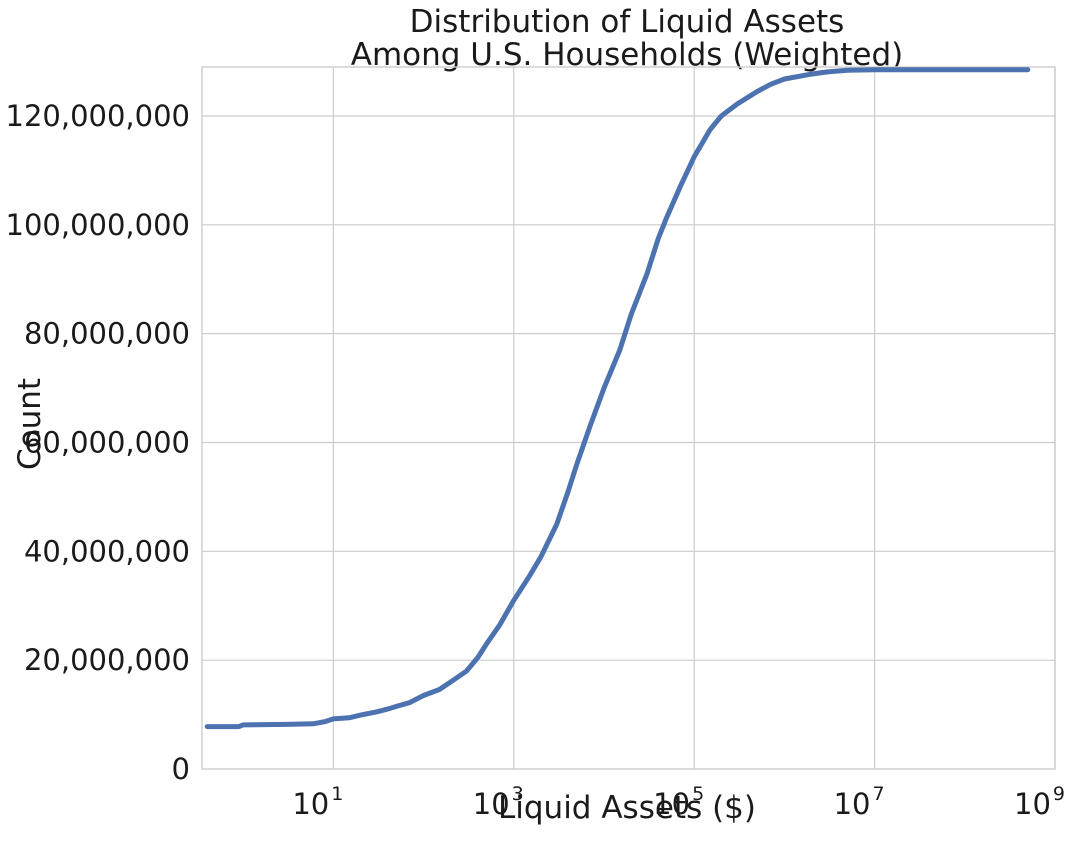  What do you see at coordinates (859, 802) in the screenshot?
I see `x-tick-label: 10 7` at bounding box center [859, 802].